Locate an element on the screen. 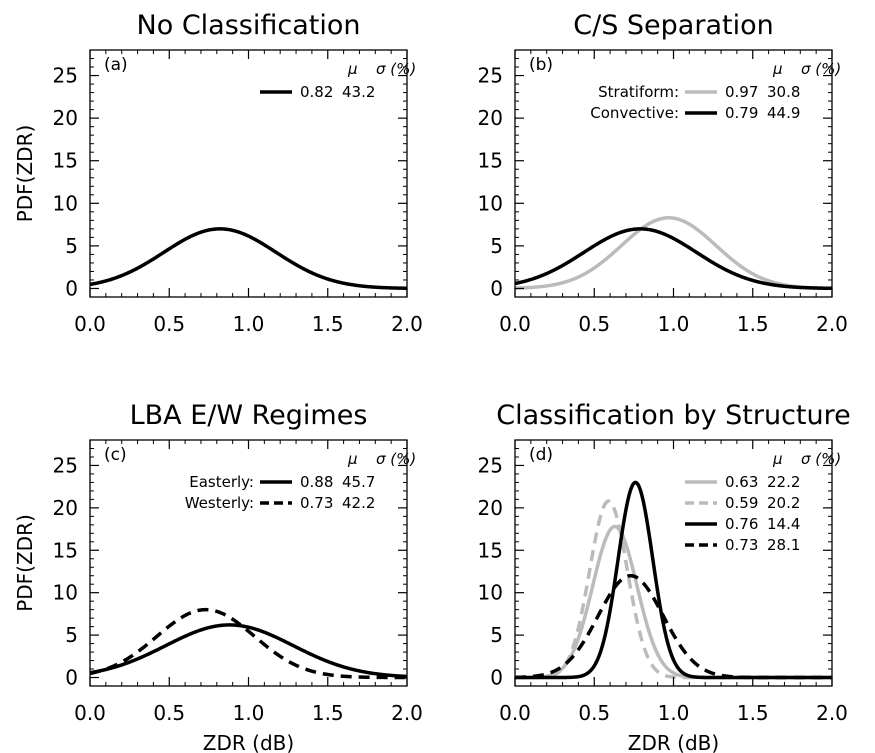 This screenshot has height=753, width=875. legend-sigma-value: 28.1 is located at coordinates (783, 545).